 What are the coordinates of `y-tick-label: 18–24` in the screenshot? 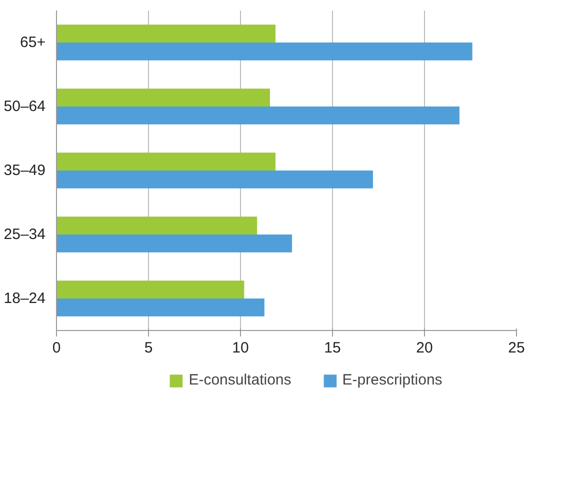 It's located at (25, 298).